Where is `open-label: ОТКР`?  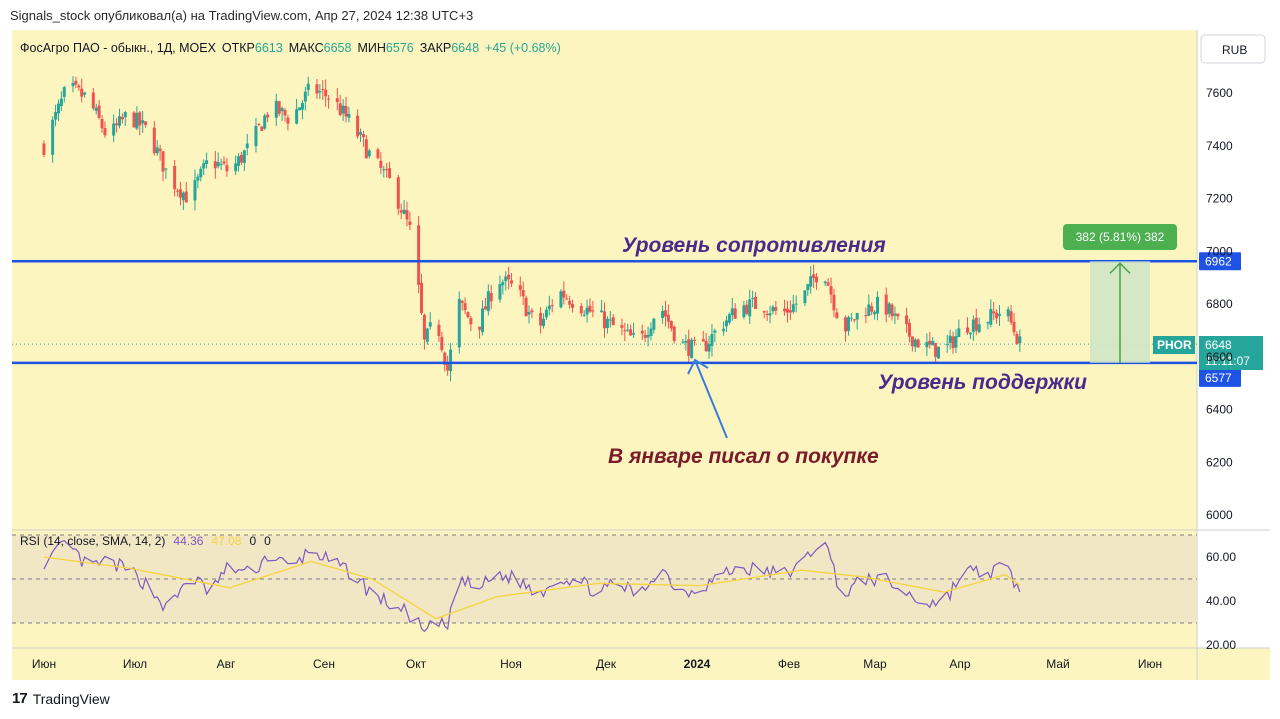
open-label: ОТКР is located at coordinates (238, 48).